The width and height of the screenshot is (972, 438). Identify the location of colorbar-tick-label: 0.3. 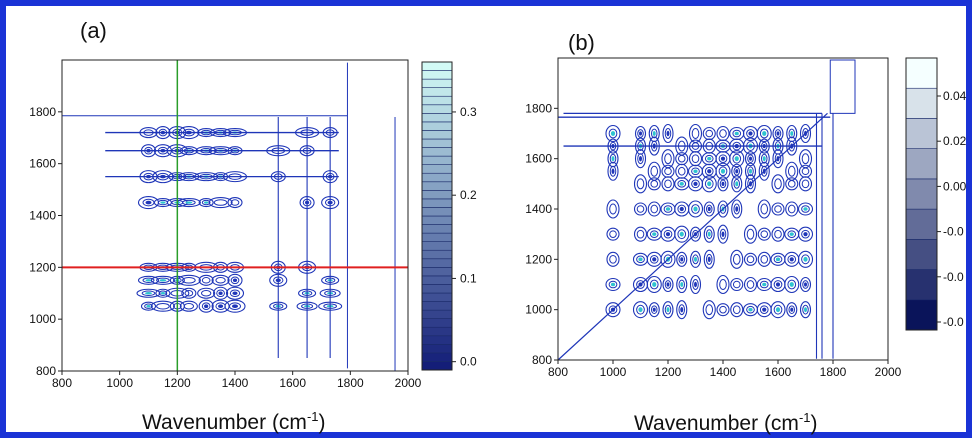
(468, 112).